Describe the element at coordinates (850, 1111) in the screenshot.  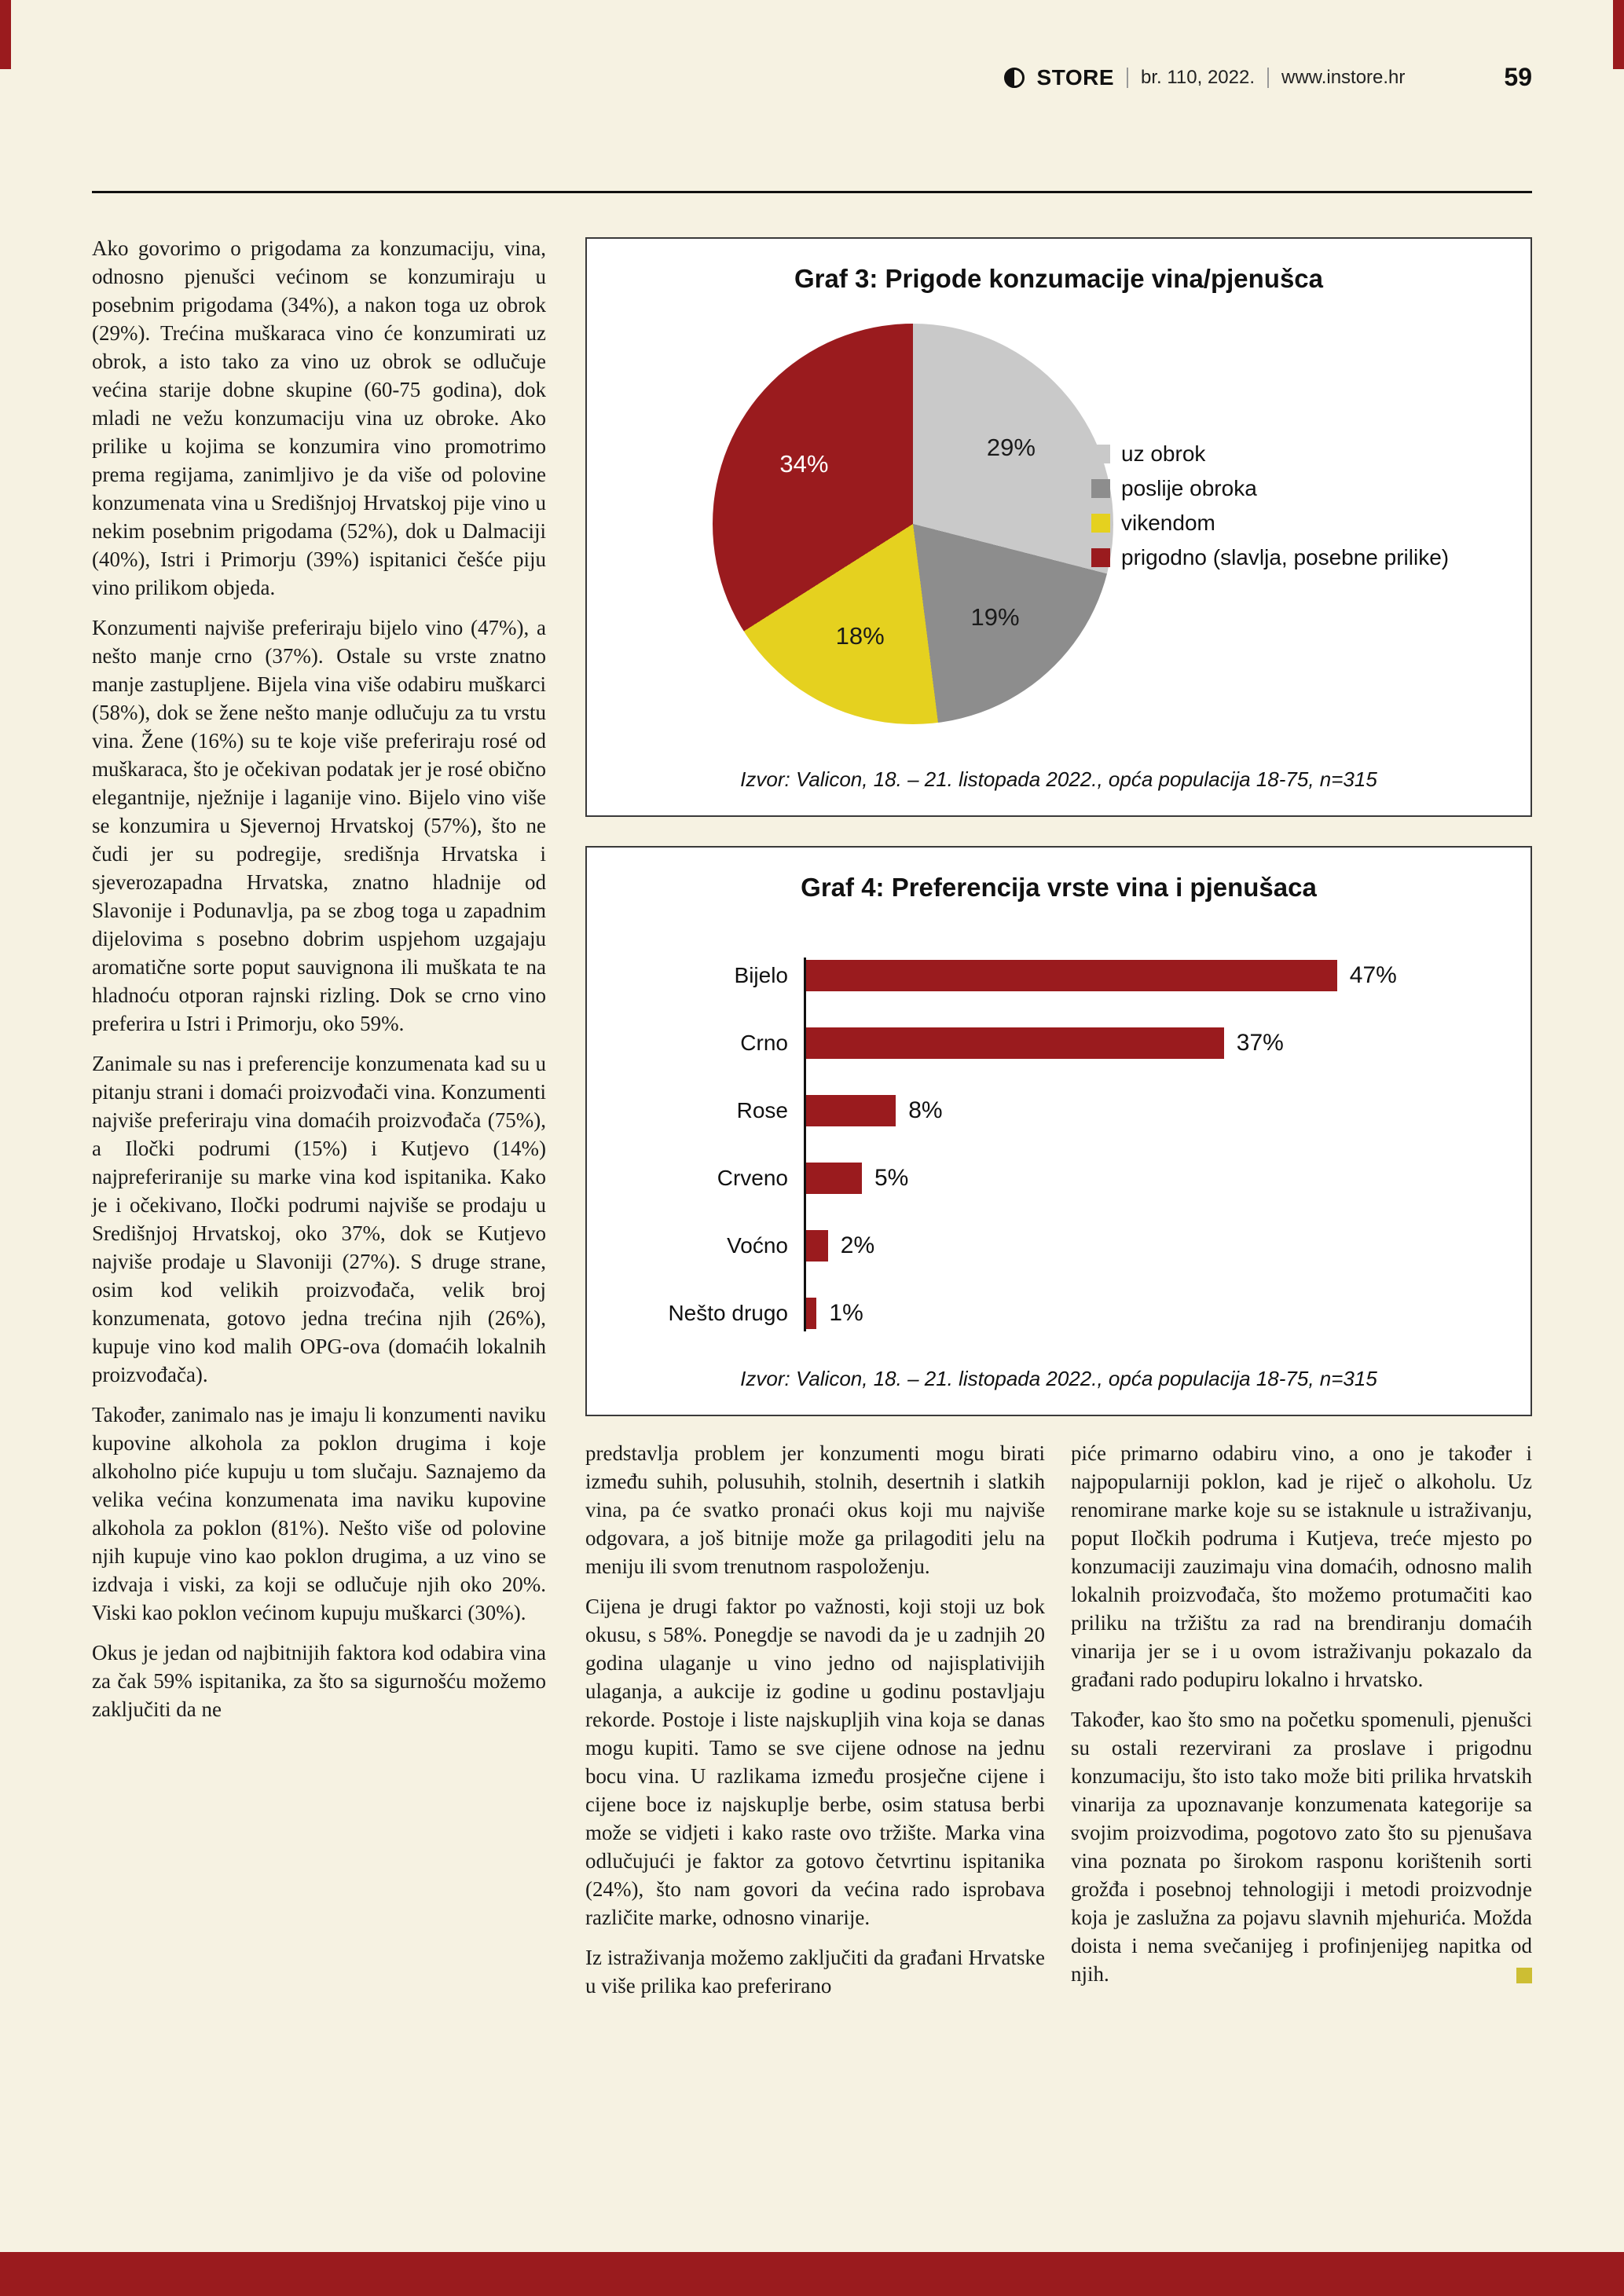
I see `bar-rose` at that location.